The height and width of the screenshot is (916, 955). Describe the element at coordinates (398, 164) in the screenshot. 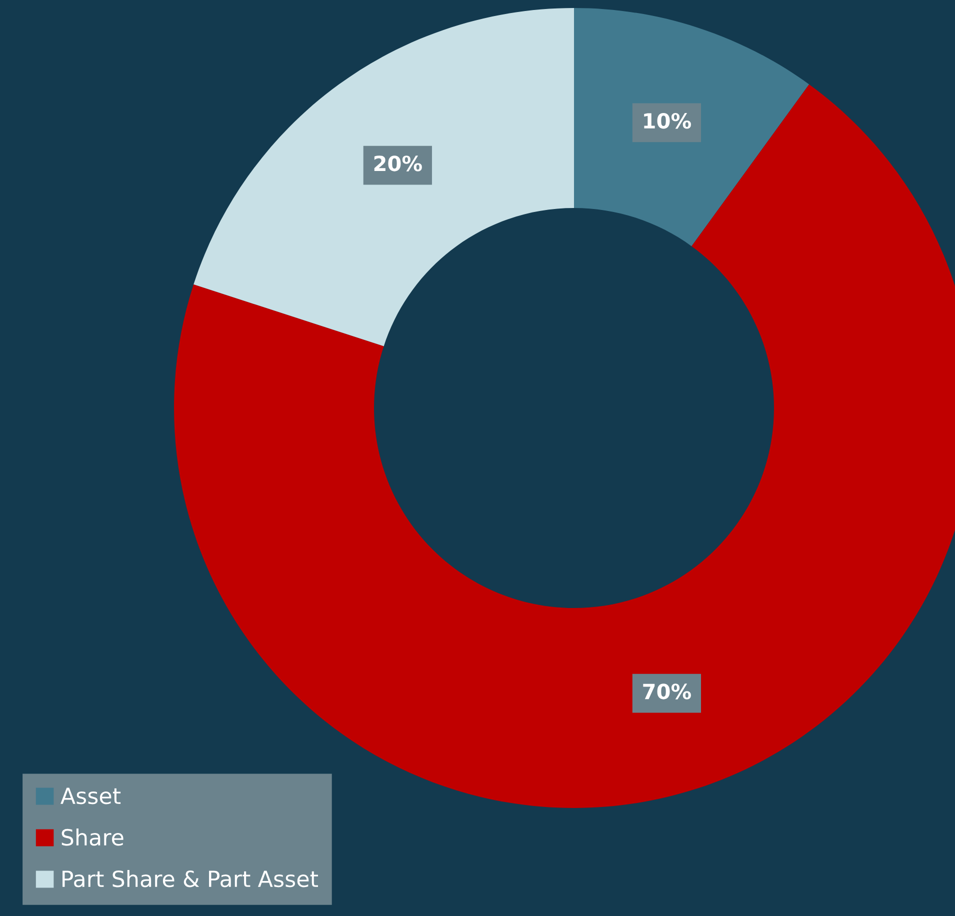

I see `data-label: 20%` at that location.